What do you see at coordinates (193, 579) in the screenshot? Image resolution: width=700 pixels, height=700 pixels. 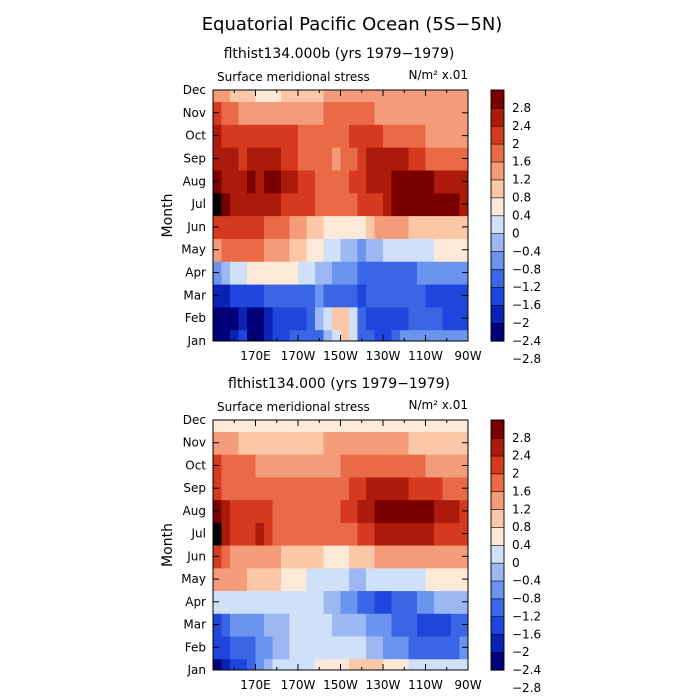 I see `y-tick-label: May` at bounding box center [193, 579].